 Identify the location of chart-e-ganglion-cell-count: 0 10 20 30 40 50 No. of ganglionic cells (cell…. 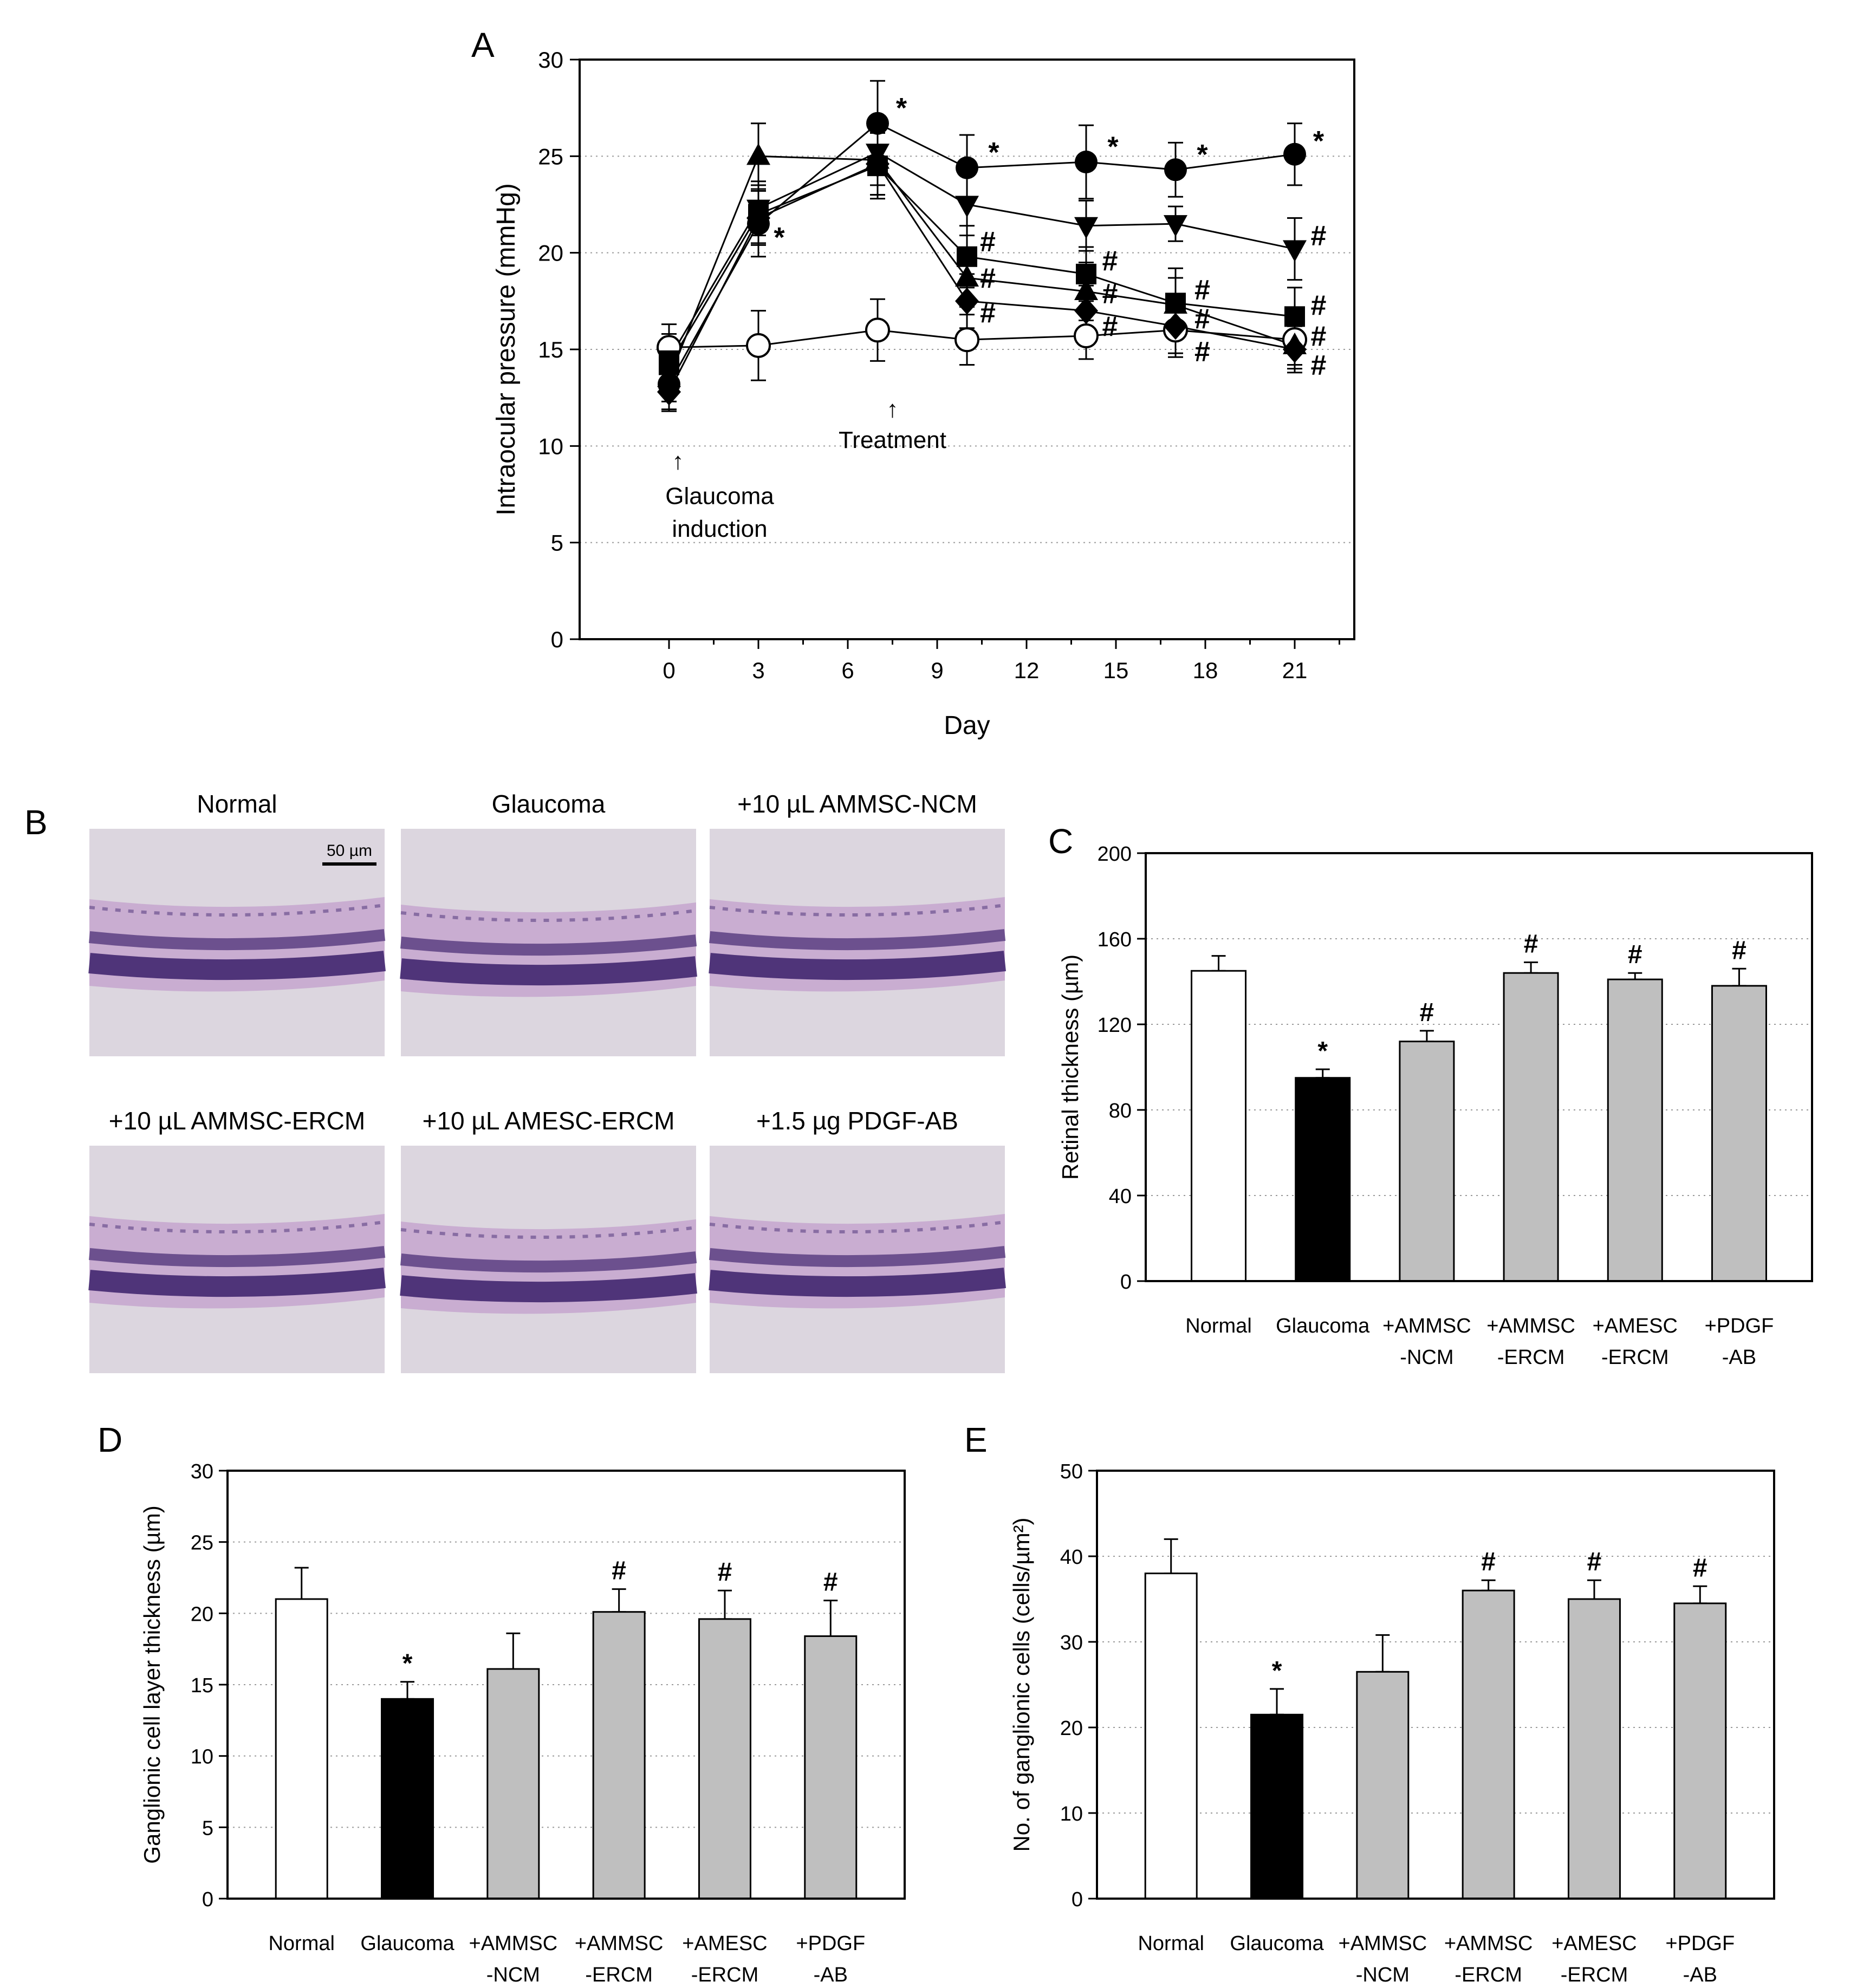
(1392, 1723).